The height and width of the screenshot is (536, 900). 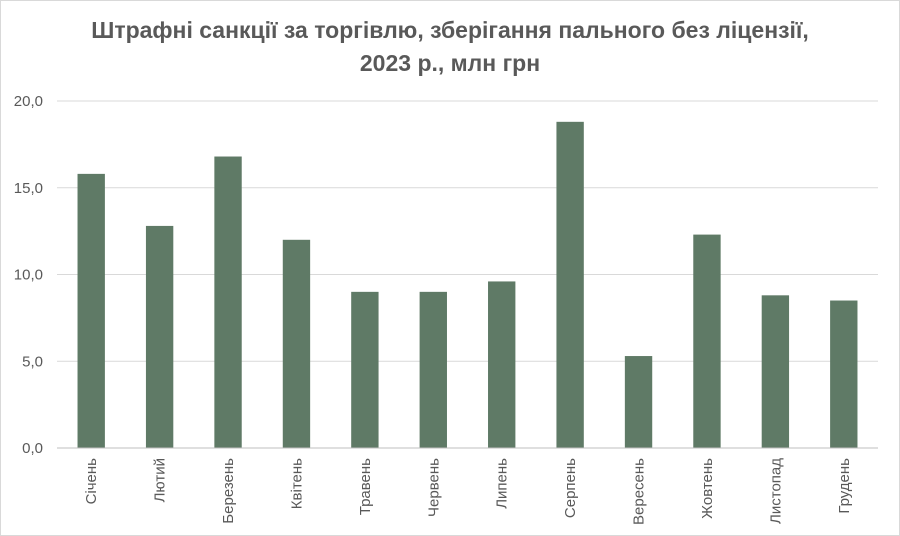 I want to click on x-category-label: Травень, so click(x=365, y=486).